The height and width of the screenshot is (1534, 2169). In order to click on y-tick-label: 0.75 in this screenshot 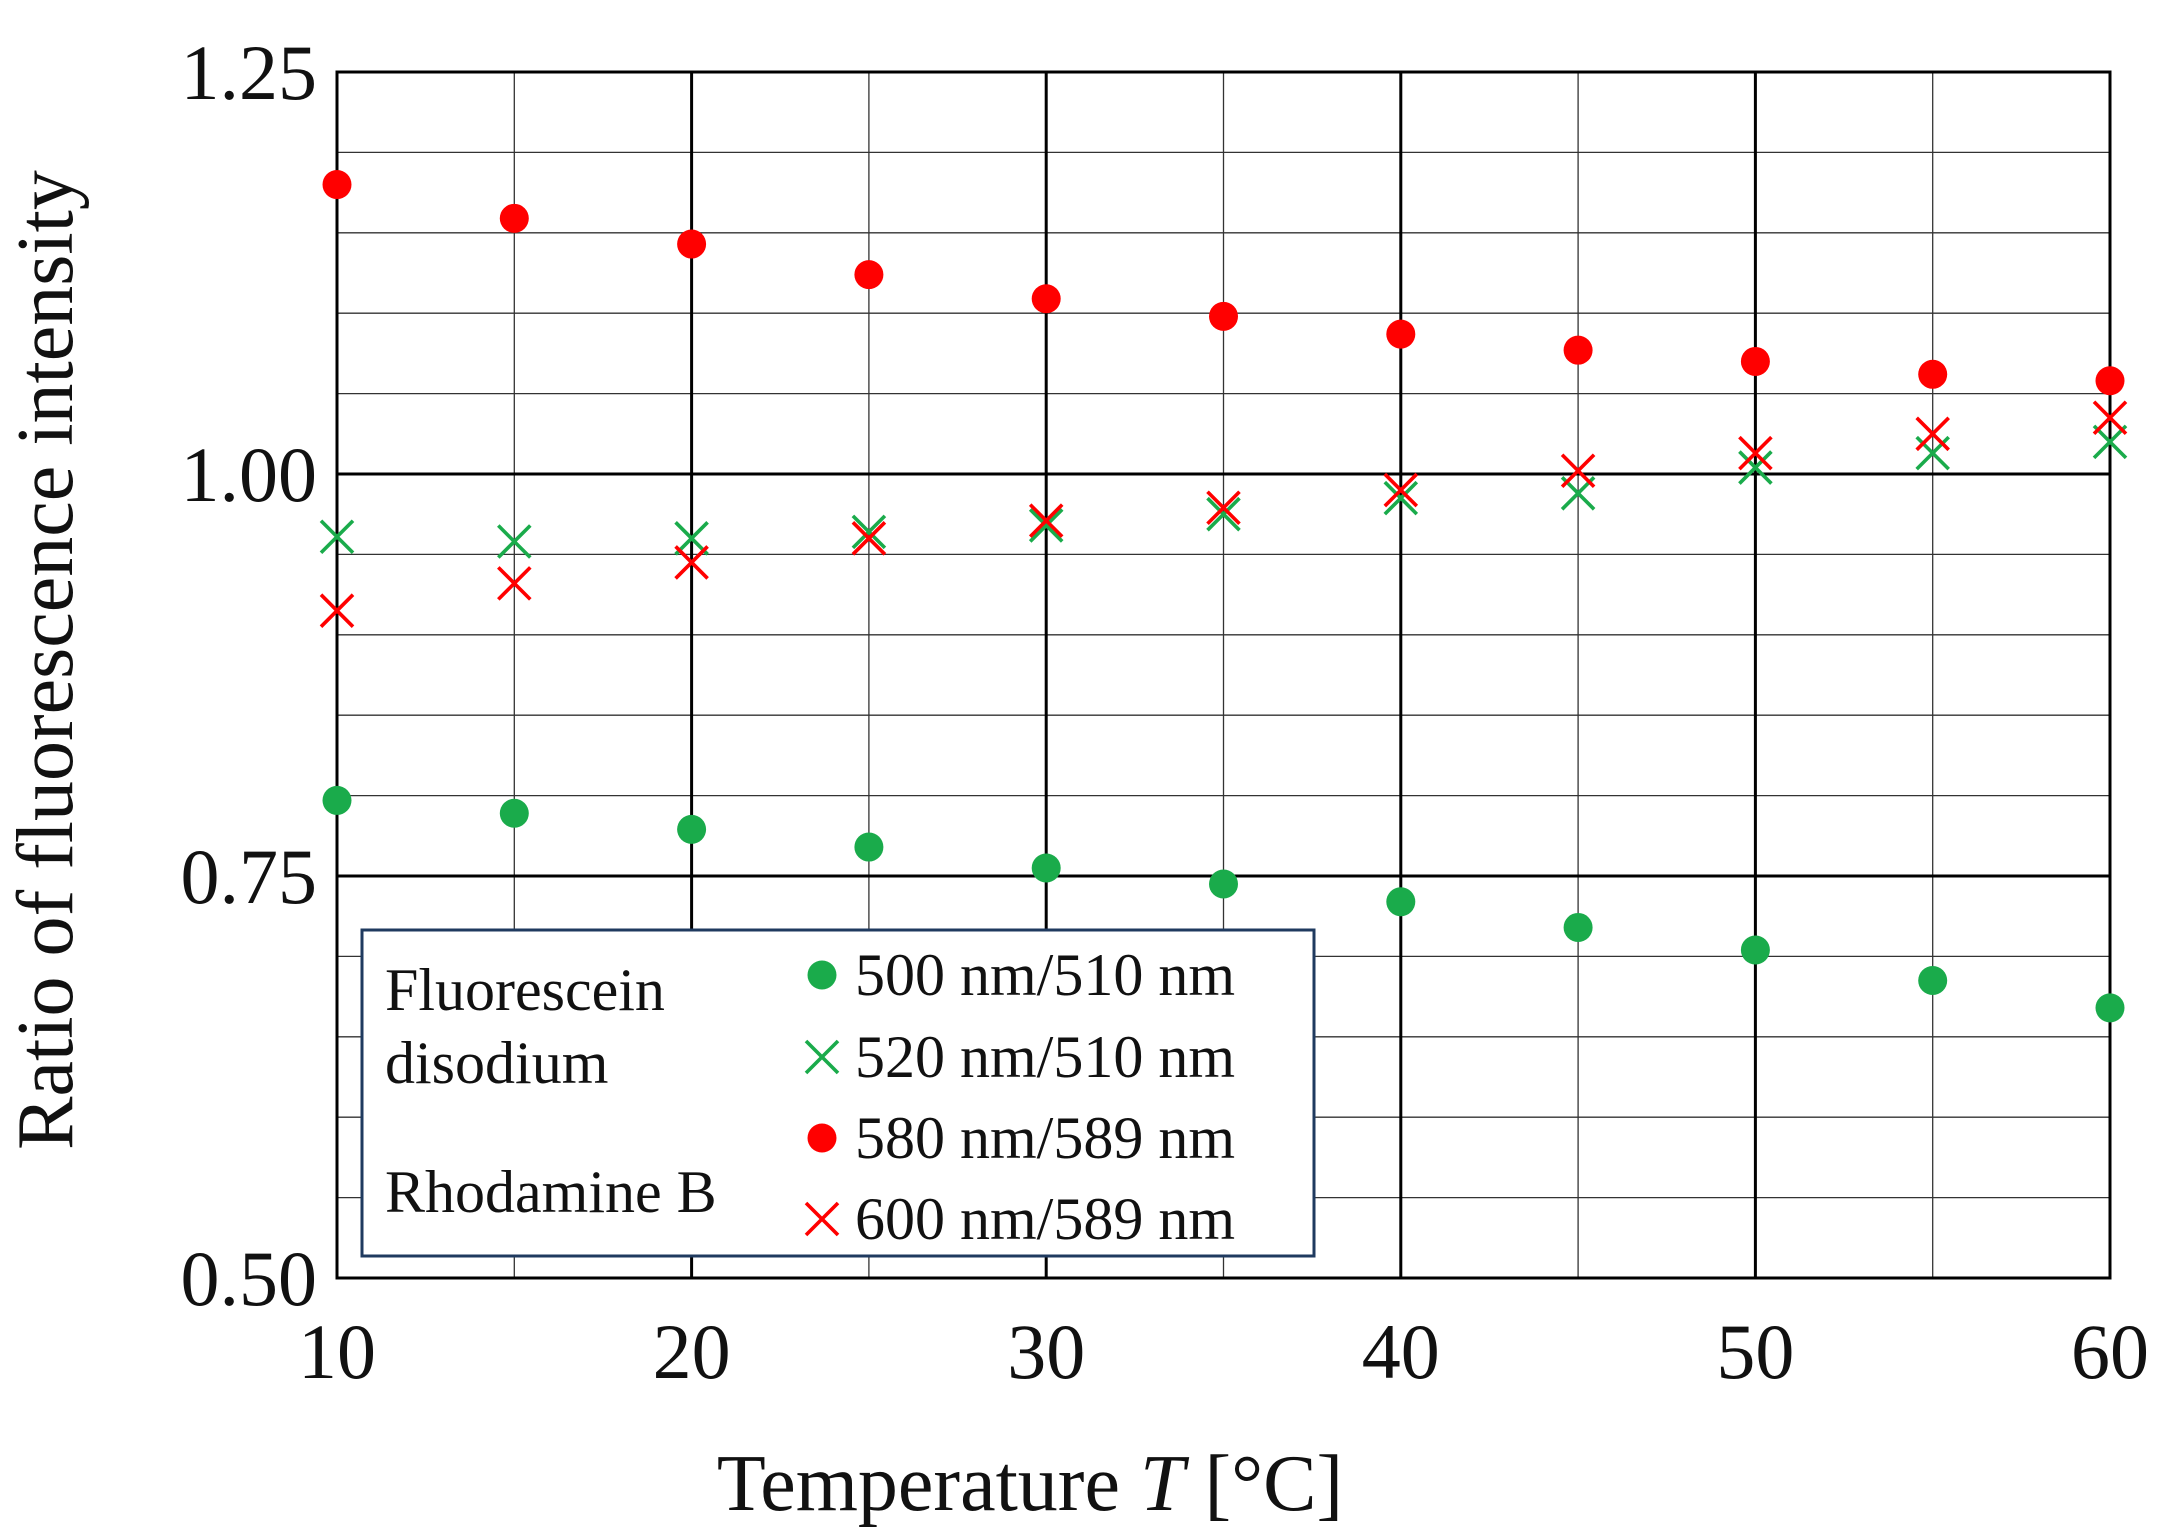, I will do `click(249, 876)`.